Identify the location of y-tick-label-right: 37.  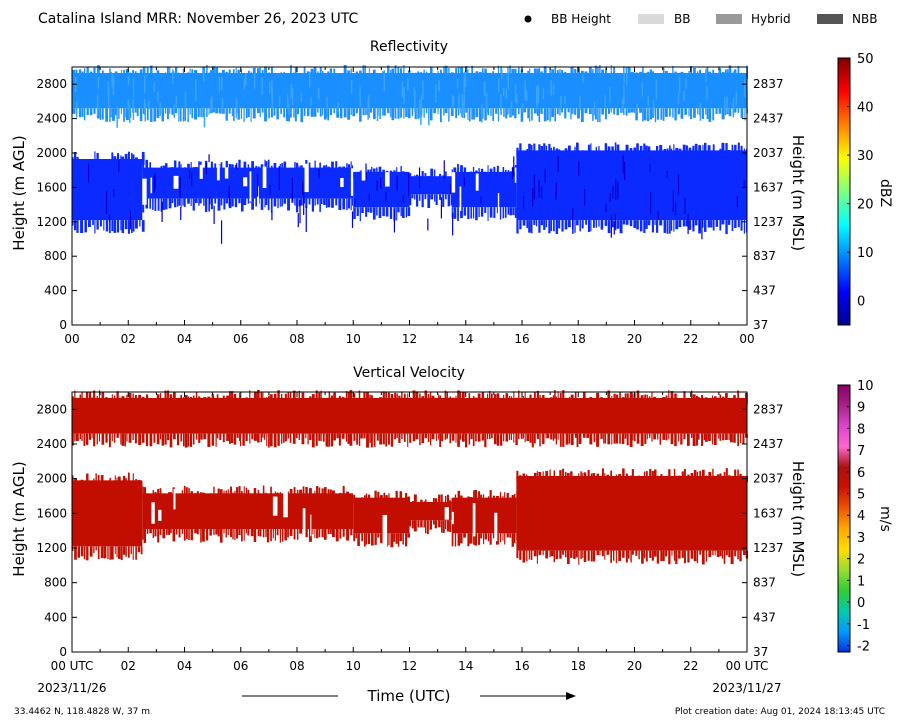
(760, 325).